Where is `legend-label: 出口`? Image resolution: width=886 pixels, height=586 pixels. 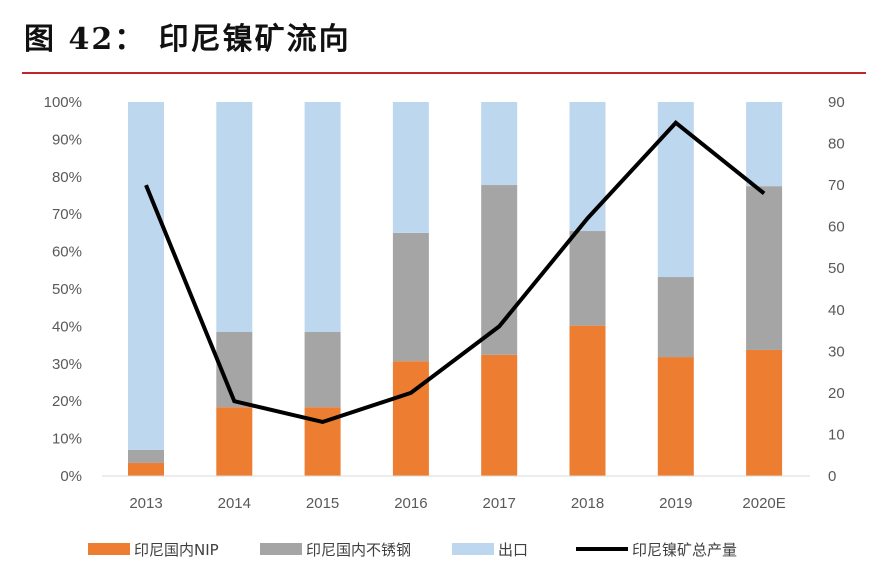
legend-label: 出口 is located at coordinates (513, 550).